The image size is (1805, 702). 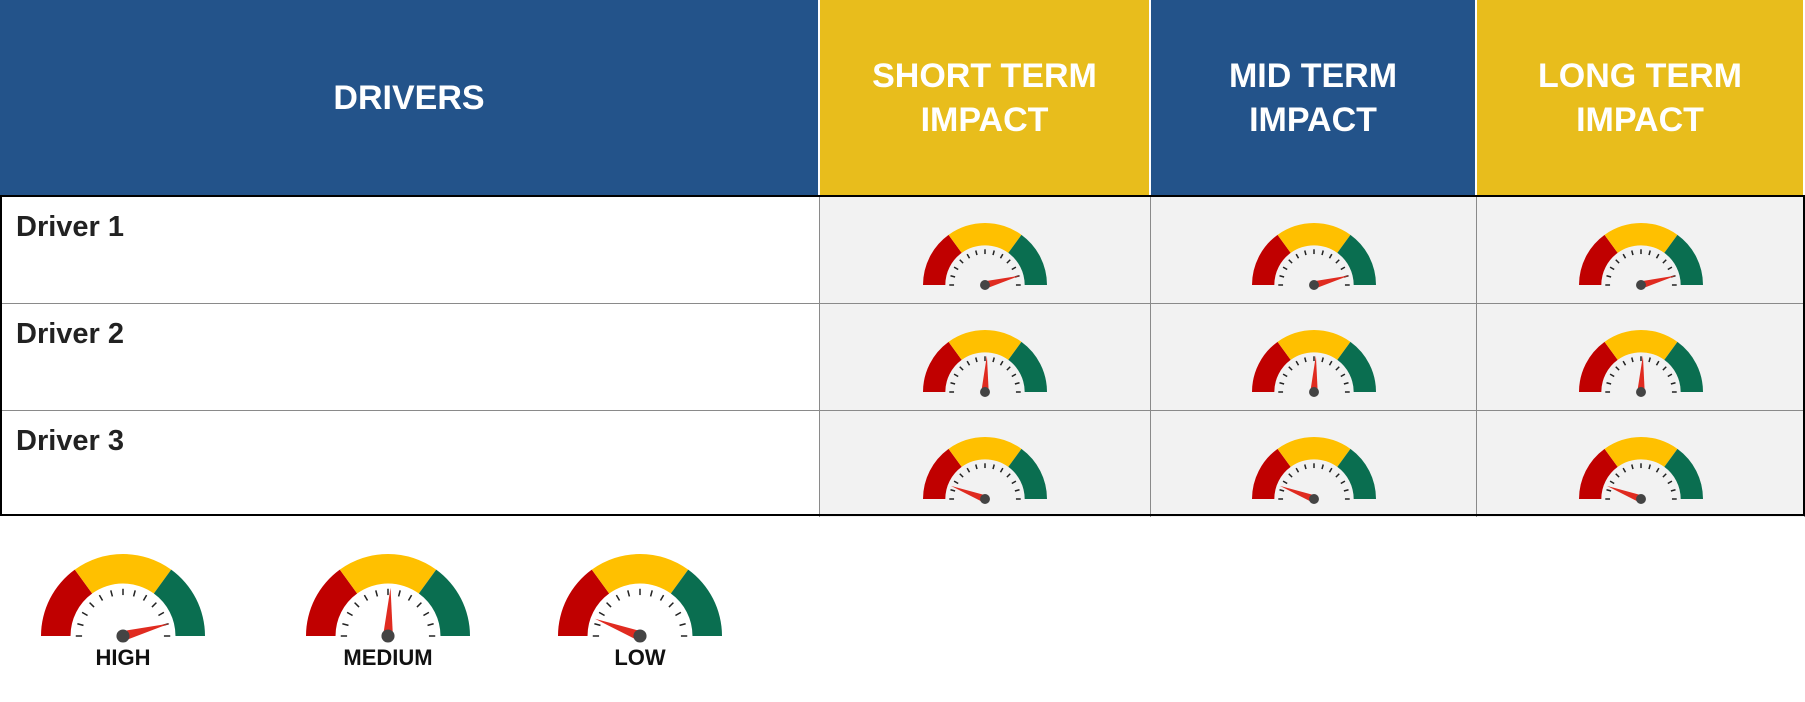 What do you see at coordinates (409, 98) in the screenshot?
I see `header-text: DRIVERS` at bounding box center [409, 98].